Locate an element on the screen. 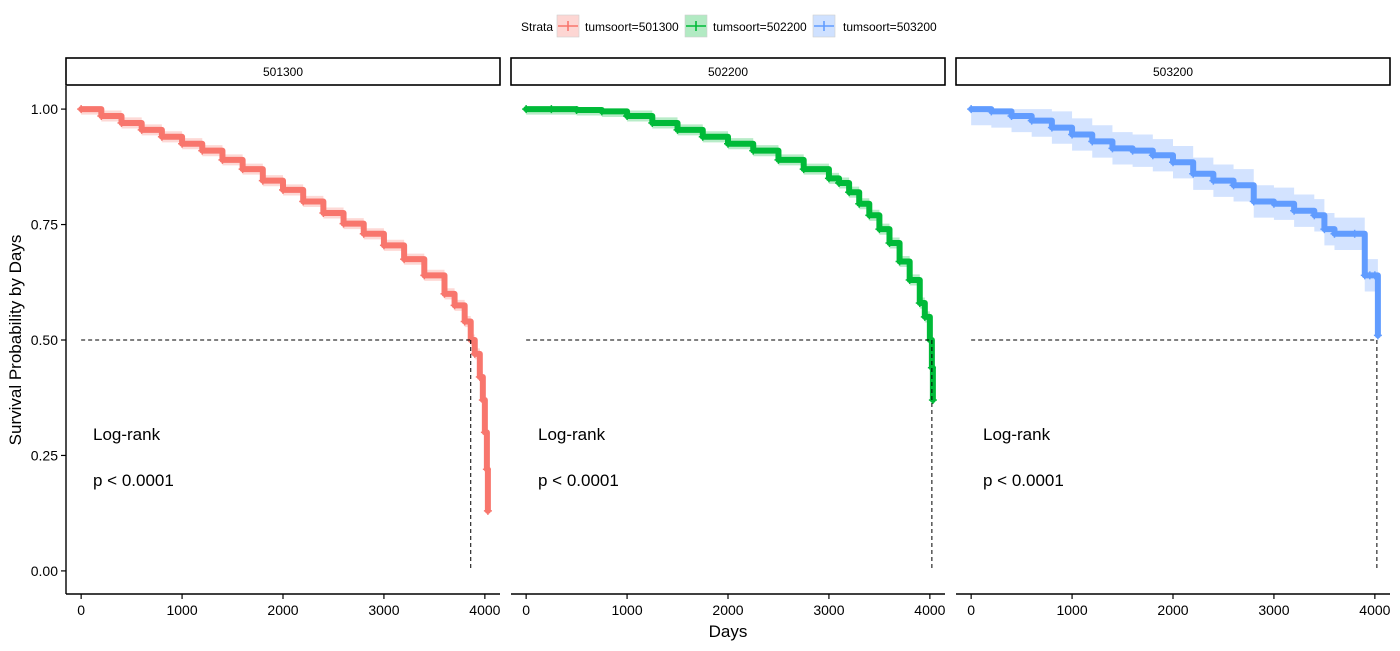 The width and height of the screenshot is (1400, 651). legend-title: Strata is located at coordinates (537, 27).